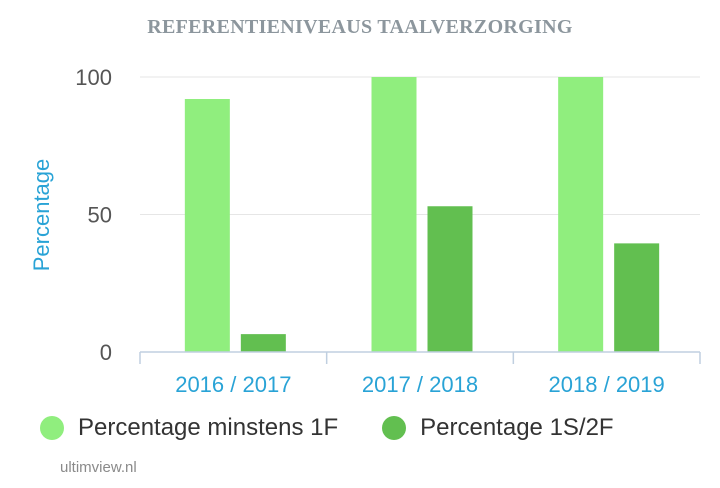 The height and width of the screenshot is (488, 720). I want to click on legend-item-1s2f: Percentage 1S/2F, so click(498, 428).